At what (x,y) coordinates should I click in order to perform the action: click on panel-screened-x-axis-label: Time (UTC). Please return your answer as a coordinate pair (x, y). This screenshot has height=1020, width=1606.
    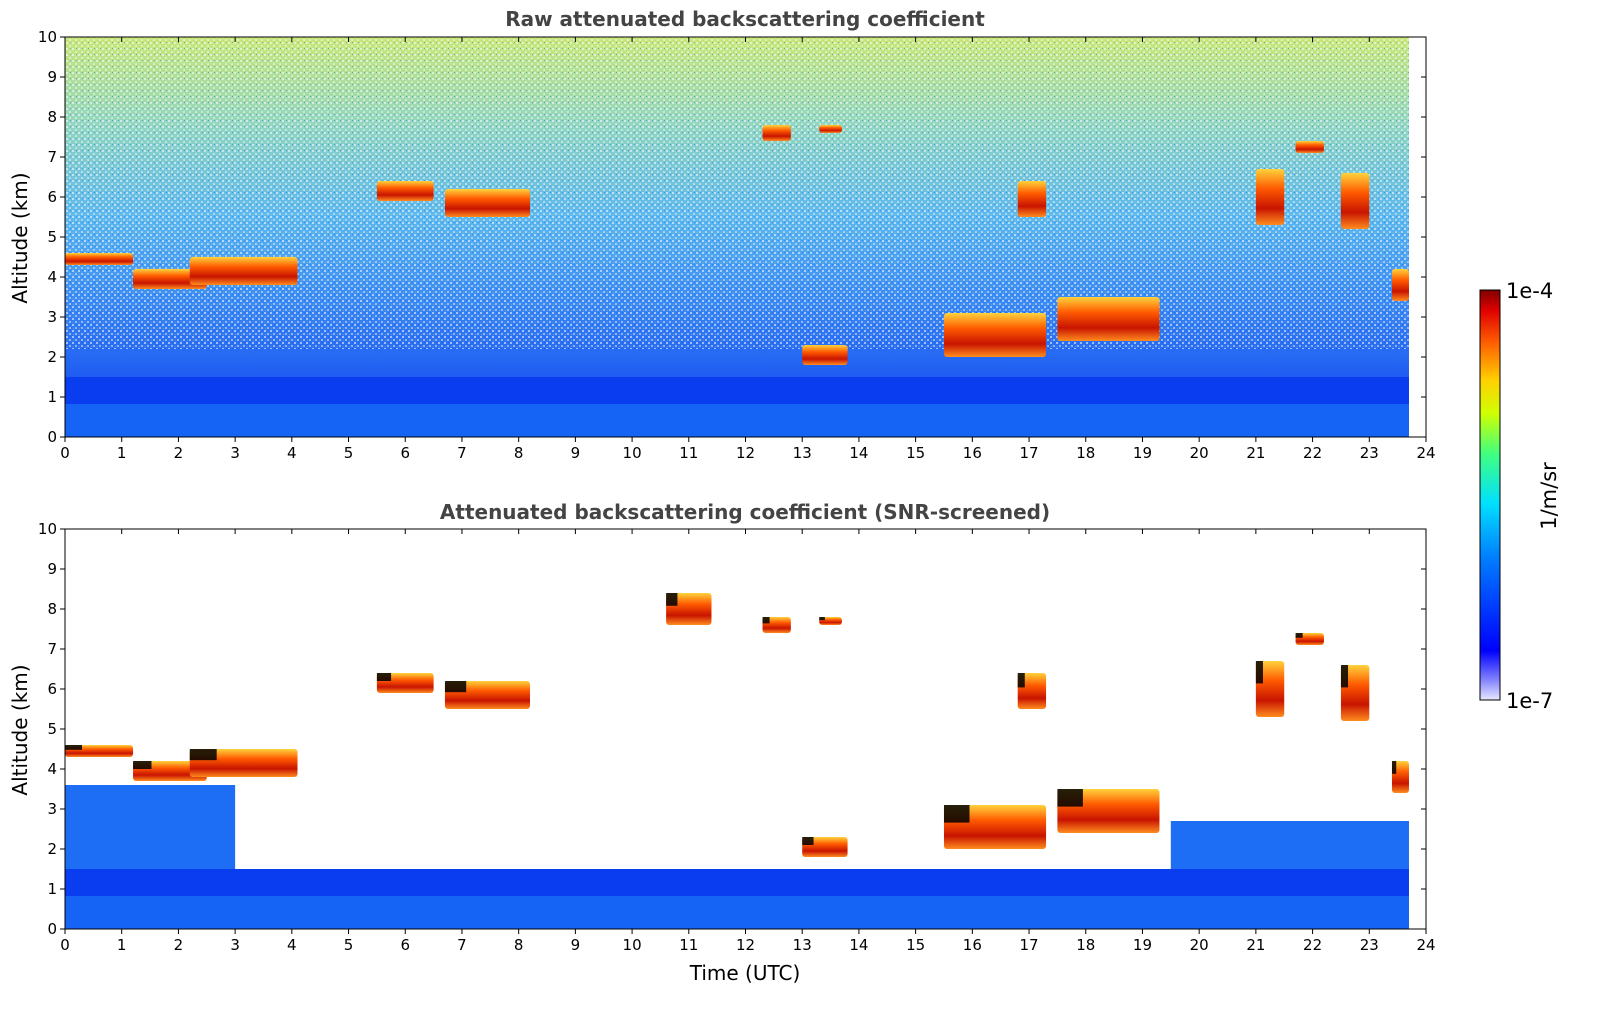
    Looking at the image, I should click on (745, 973).